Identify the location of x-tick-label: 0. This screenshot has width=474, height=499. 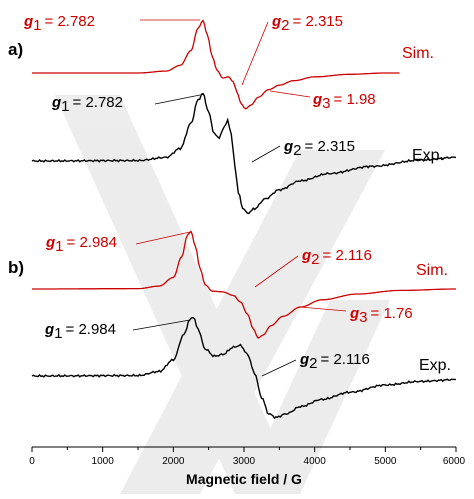
(32, 461).